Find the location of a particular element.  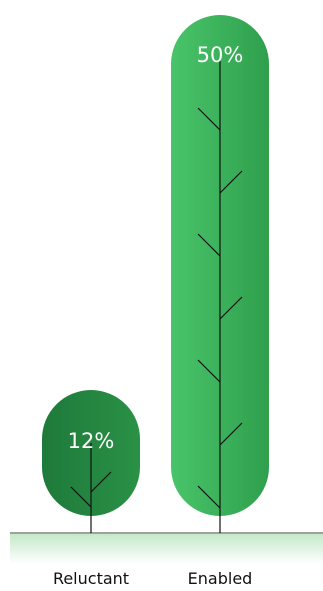

grass-band is located at coordinates (166, 549).